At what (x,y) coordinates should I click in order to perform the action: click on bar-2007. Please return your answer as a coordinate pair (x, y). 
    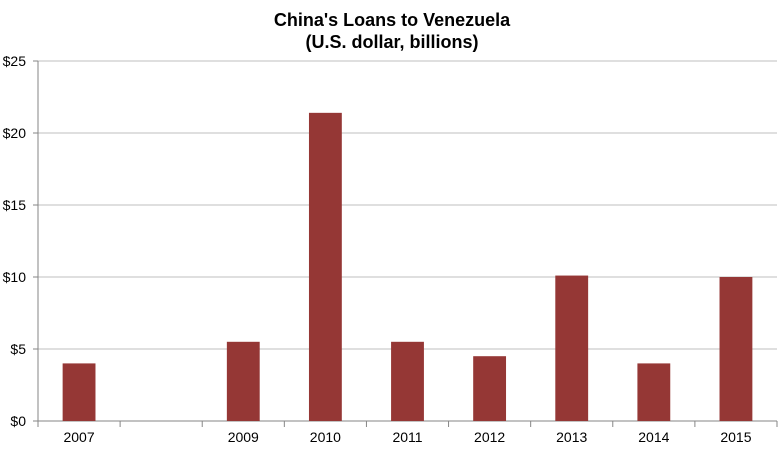
    Looking at the image, I should click on (79, 392).